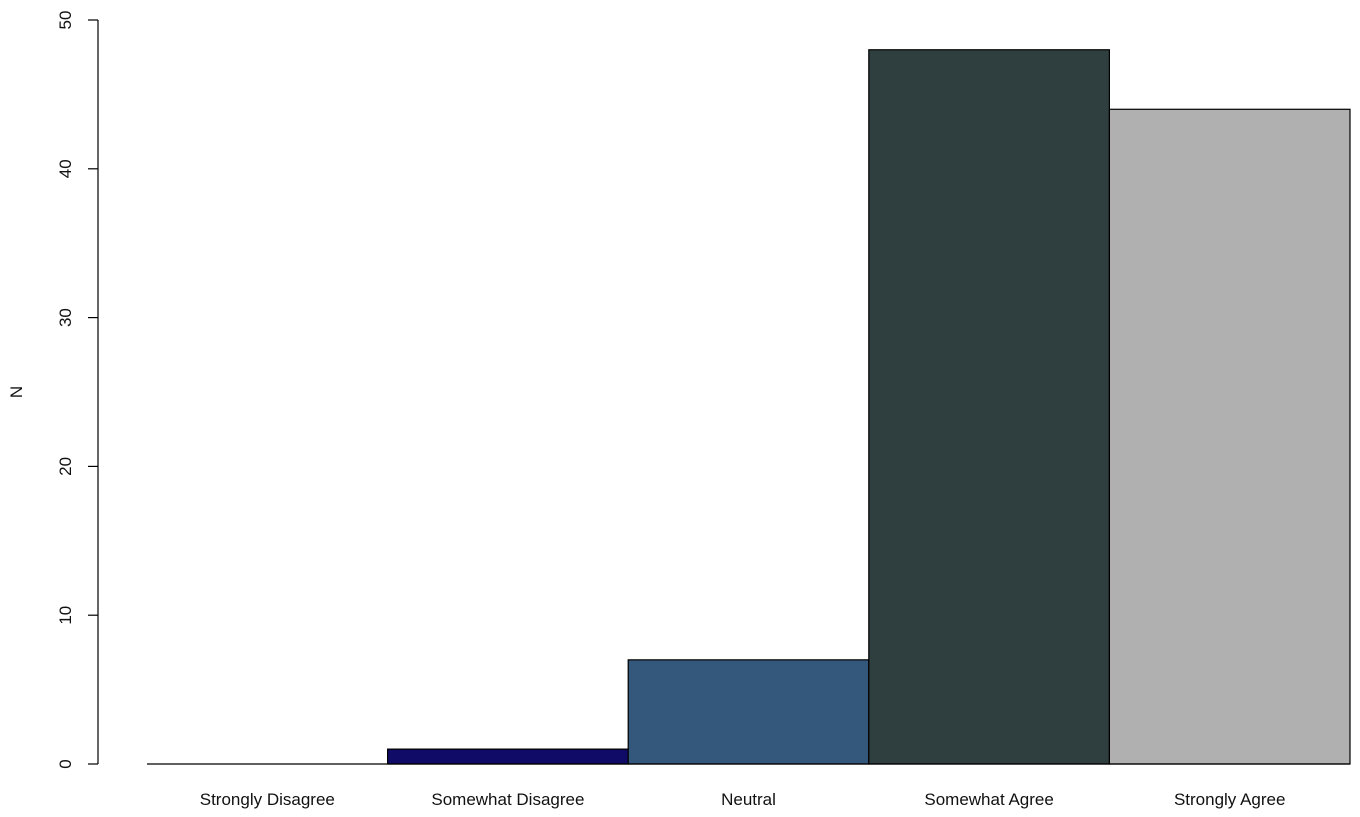 The height and width of the screenshot is (817, 1360). I want to click on y-axis: 0 10 20 30 40 50, so click(77, 390).